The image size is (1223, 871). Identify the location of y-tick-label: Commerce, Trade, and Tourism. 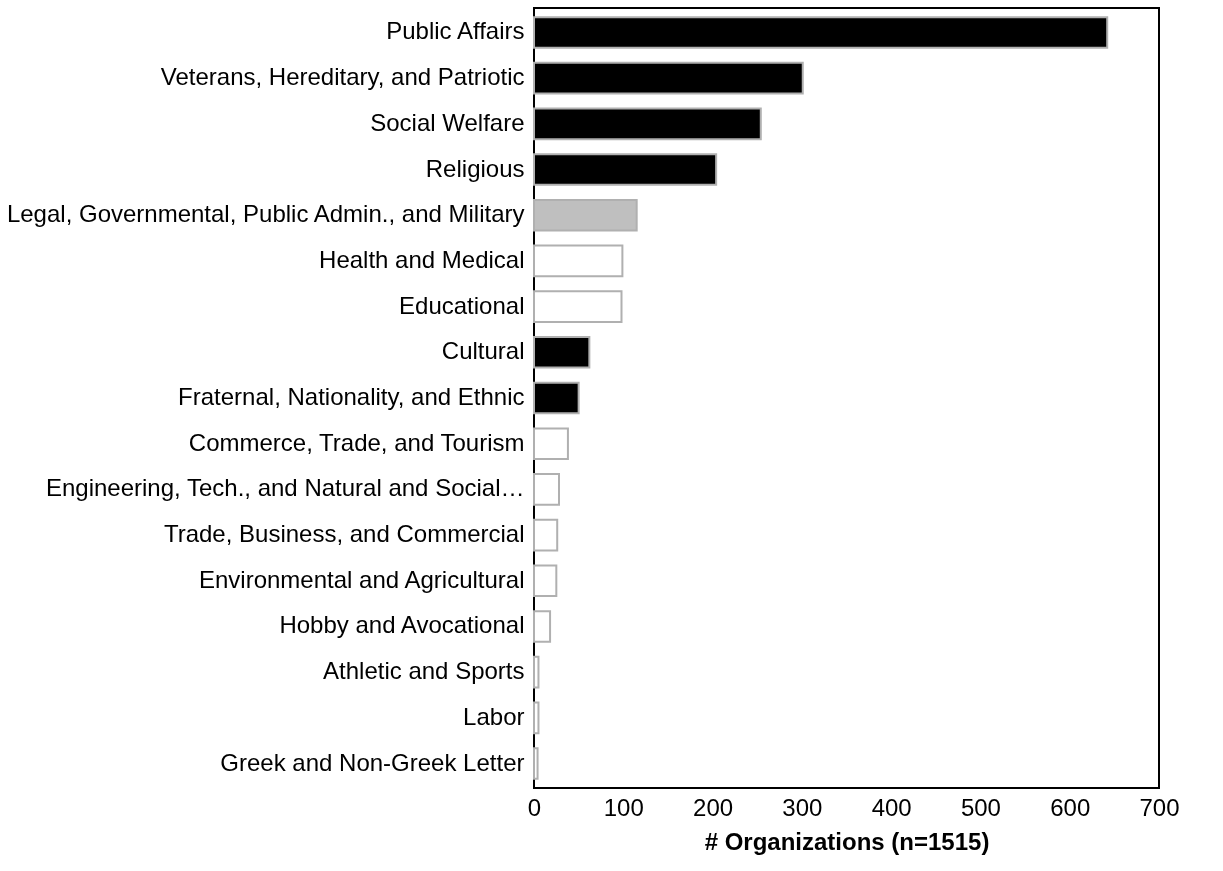
(356, 442).